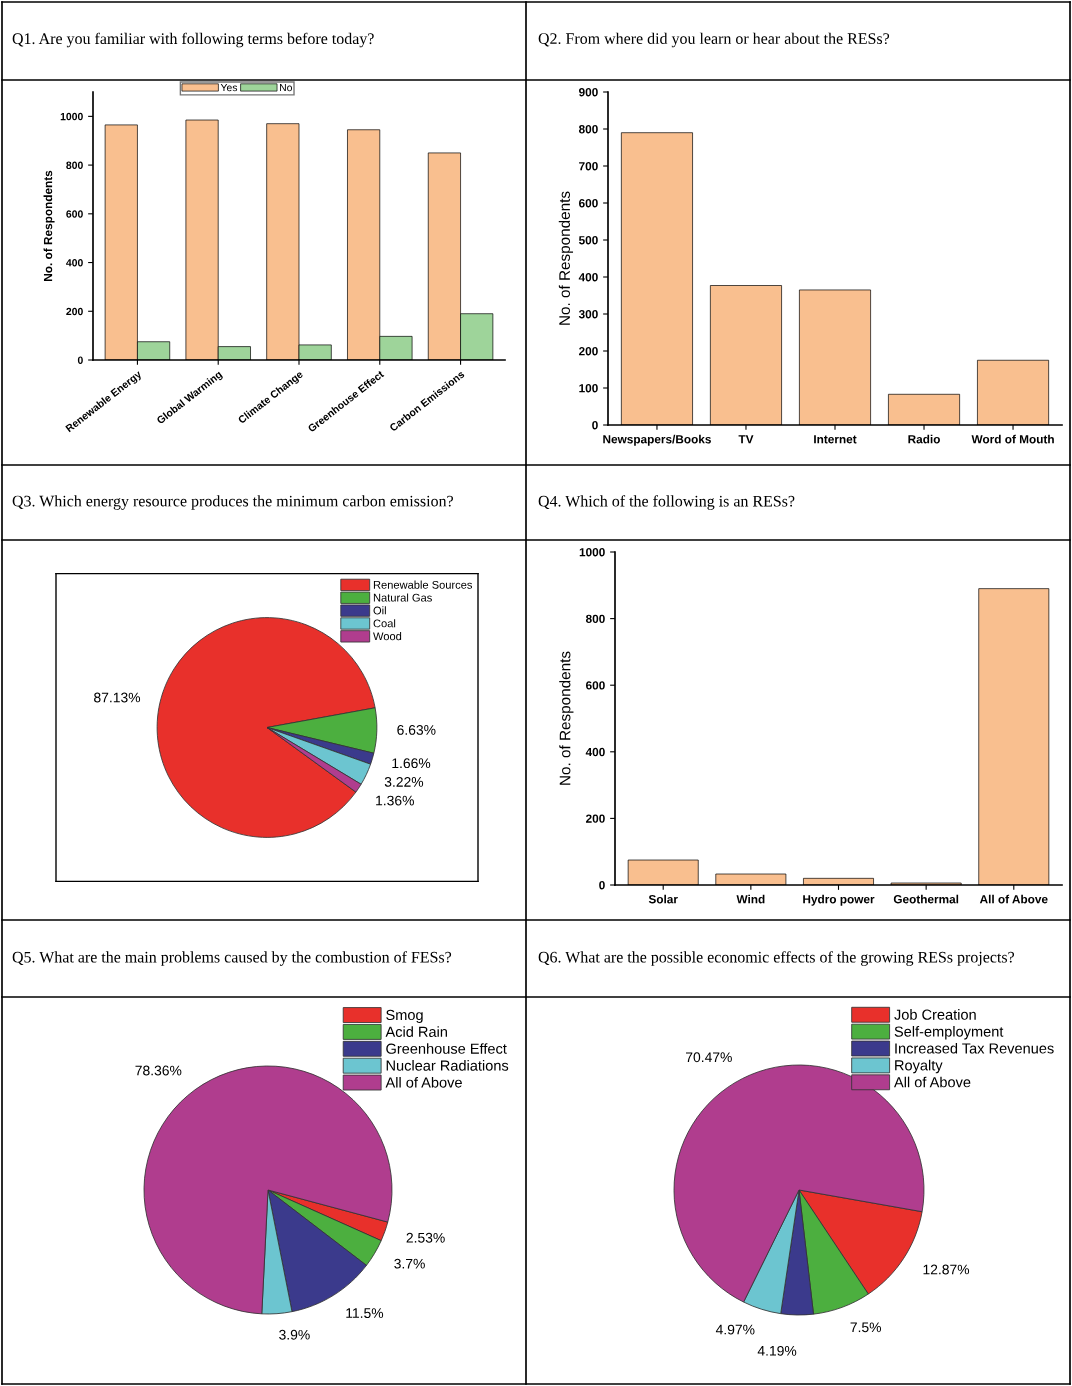 The width and height of the screenshot is (1072, 1386). Describe the element at coordinates (365, 1313) in the screenshot. I see `data-label: 11.5%` at that location.